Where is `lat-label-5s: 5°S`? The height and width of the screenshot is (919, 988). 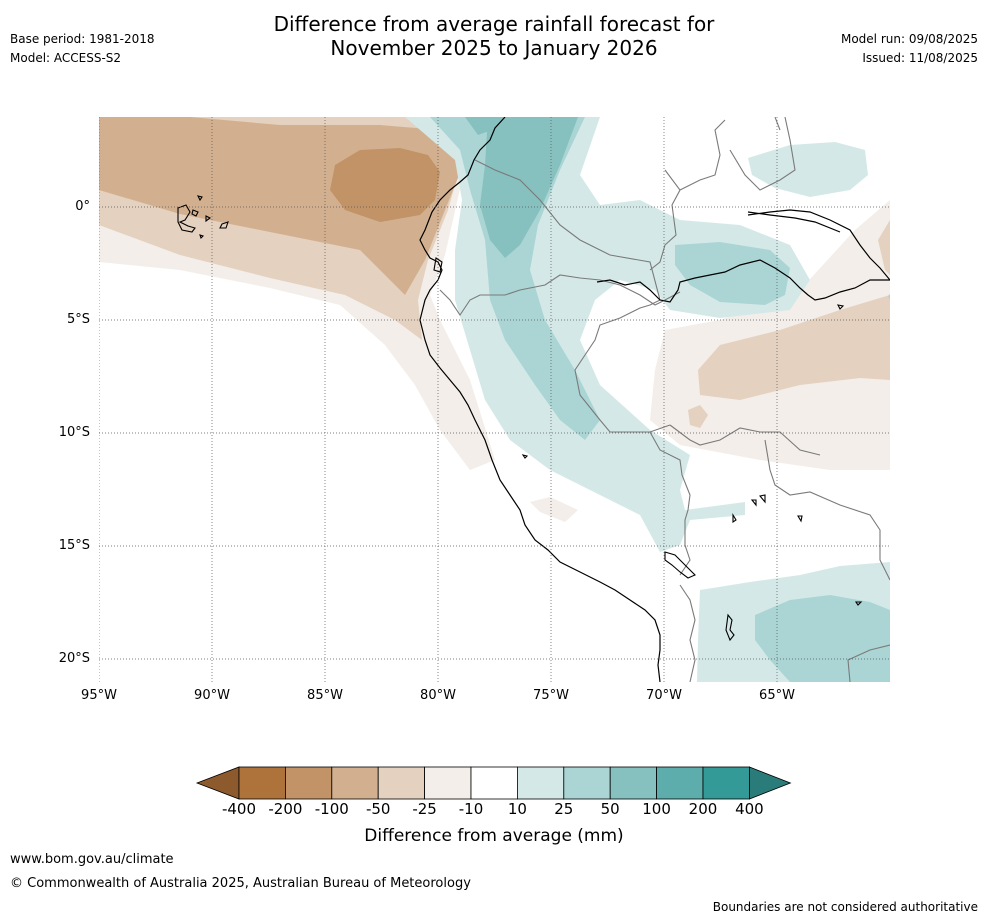 lat-label-5s: 5°S is located at coordinates (78, 319).